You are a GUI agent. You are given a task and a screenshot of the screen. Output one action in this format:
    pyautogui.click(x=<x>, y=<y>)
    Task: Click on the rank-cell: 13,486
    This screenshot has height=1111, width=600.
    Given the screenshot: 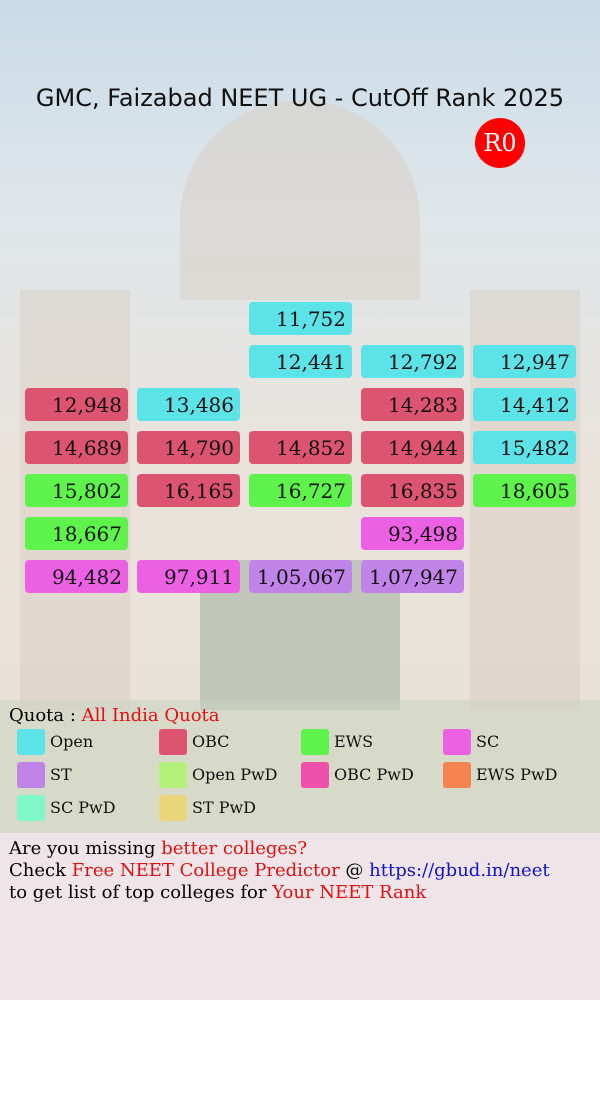 What is the action you would take?
    pyautogui.click(x=188, y=404)
    